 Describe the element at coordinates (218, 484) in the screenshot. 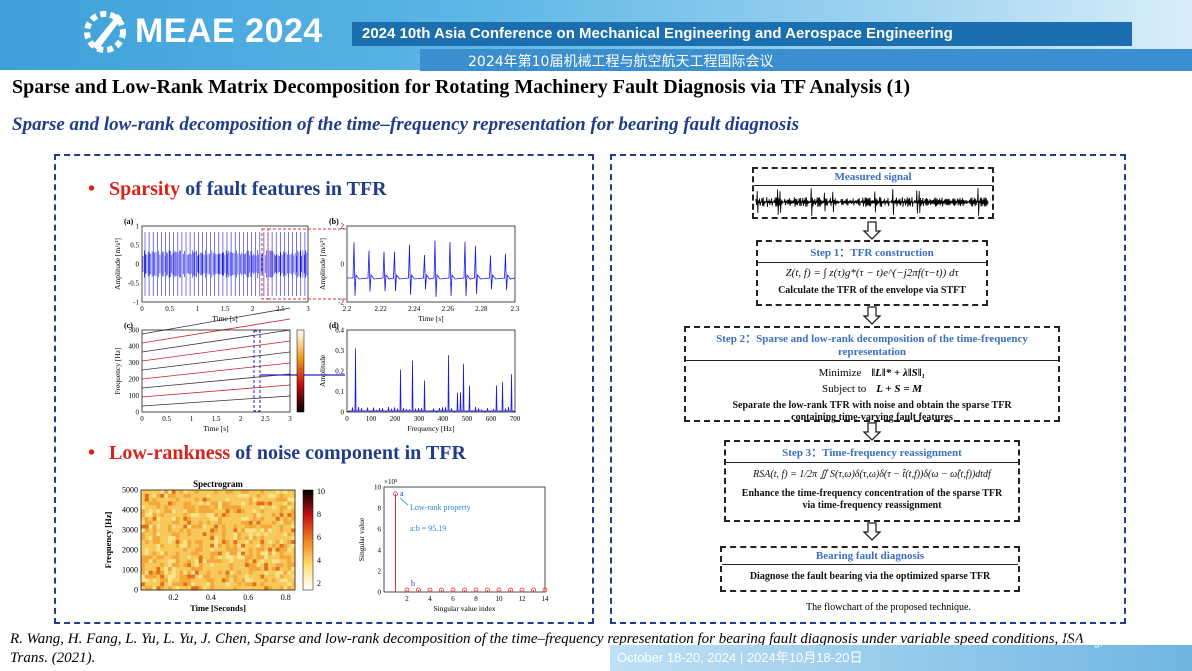

I see `plot-title: Spectrogram` at that location.